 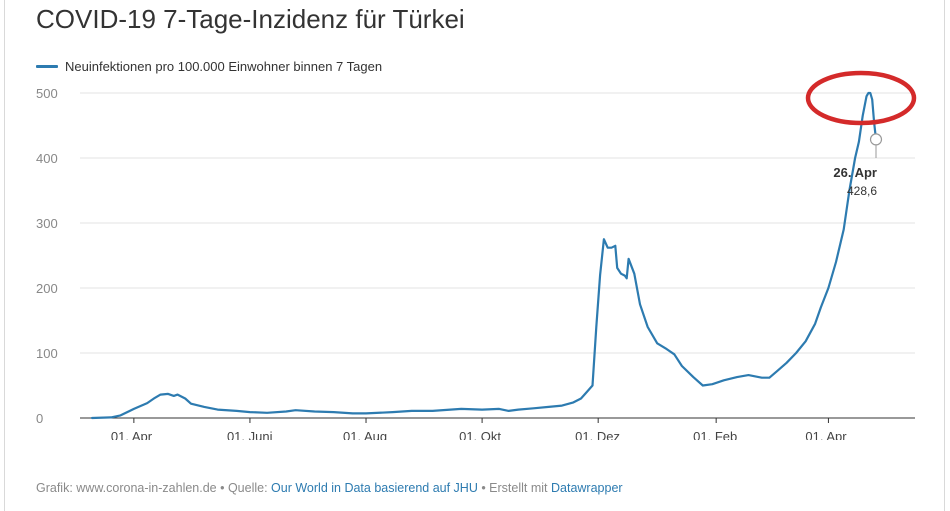 I want to click on frame-left-border, so click(x=4, y=255).